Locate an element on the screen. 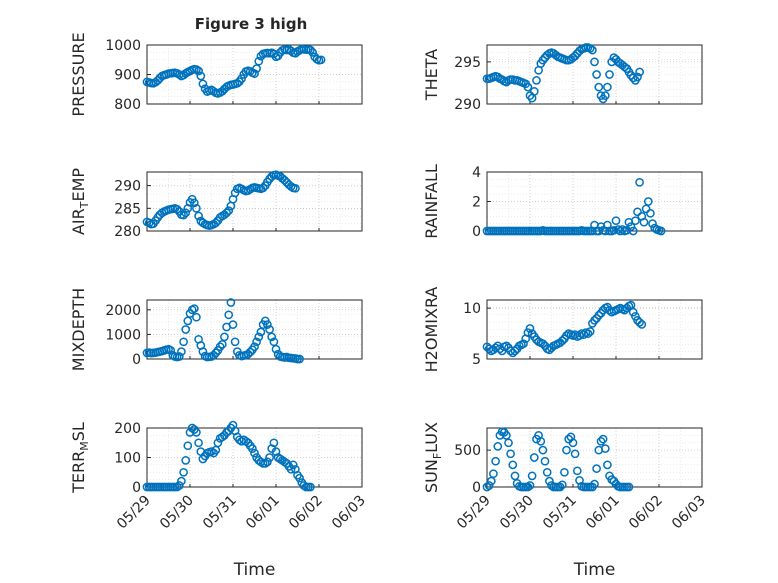 The height and width of the screenshot is (583, 778). subplot-pressure: 800 900 1000 PRESSURE is located at coordinates (216, 74).